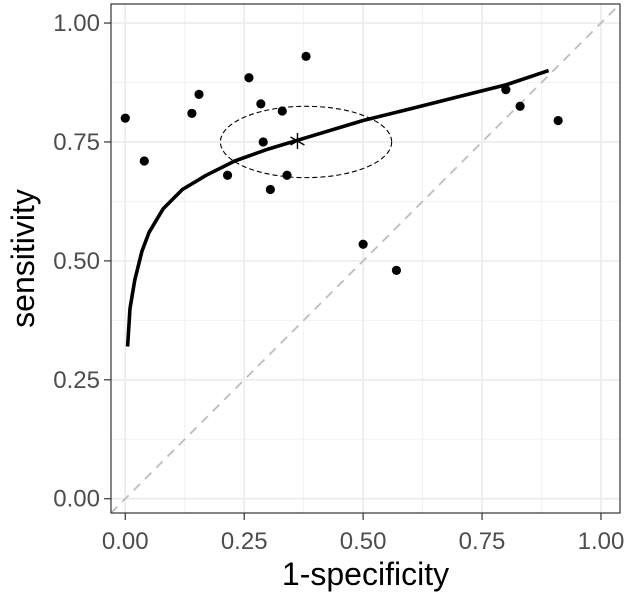  What do you see at coordinates (601, 541) in the screenshot?
I see `x-tick-label: 1.00` at bounding box center [601, 541].